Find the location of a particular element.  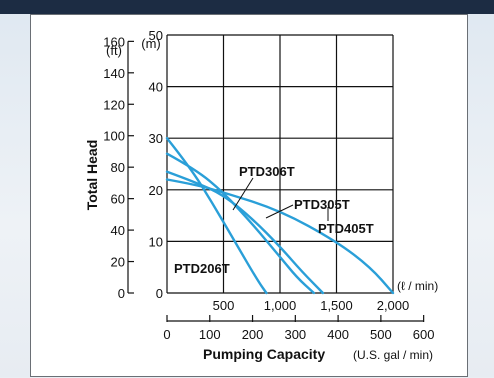

series-label-ptd305t: PTD305T is located at coordinates (322, 204).